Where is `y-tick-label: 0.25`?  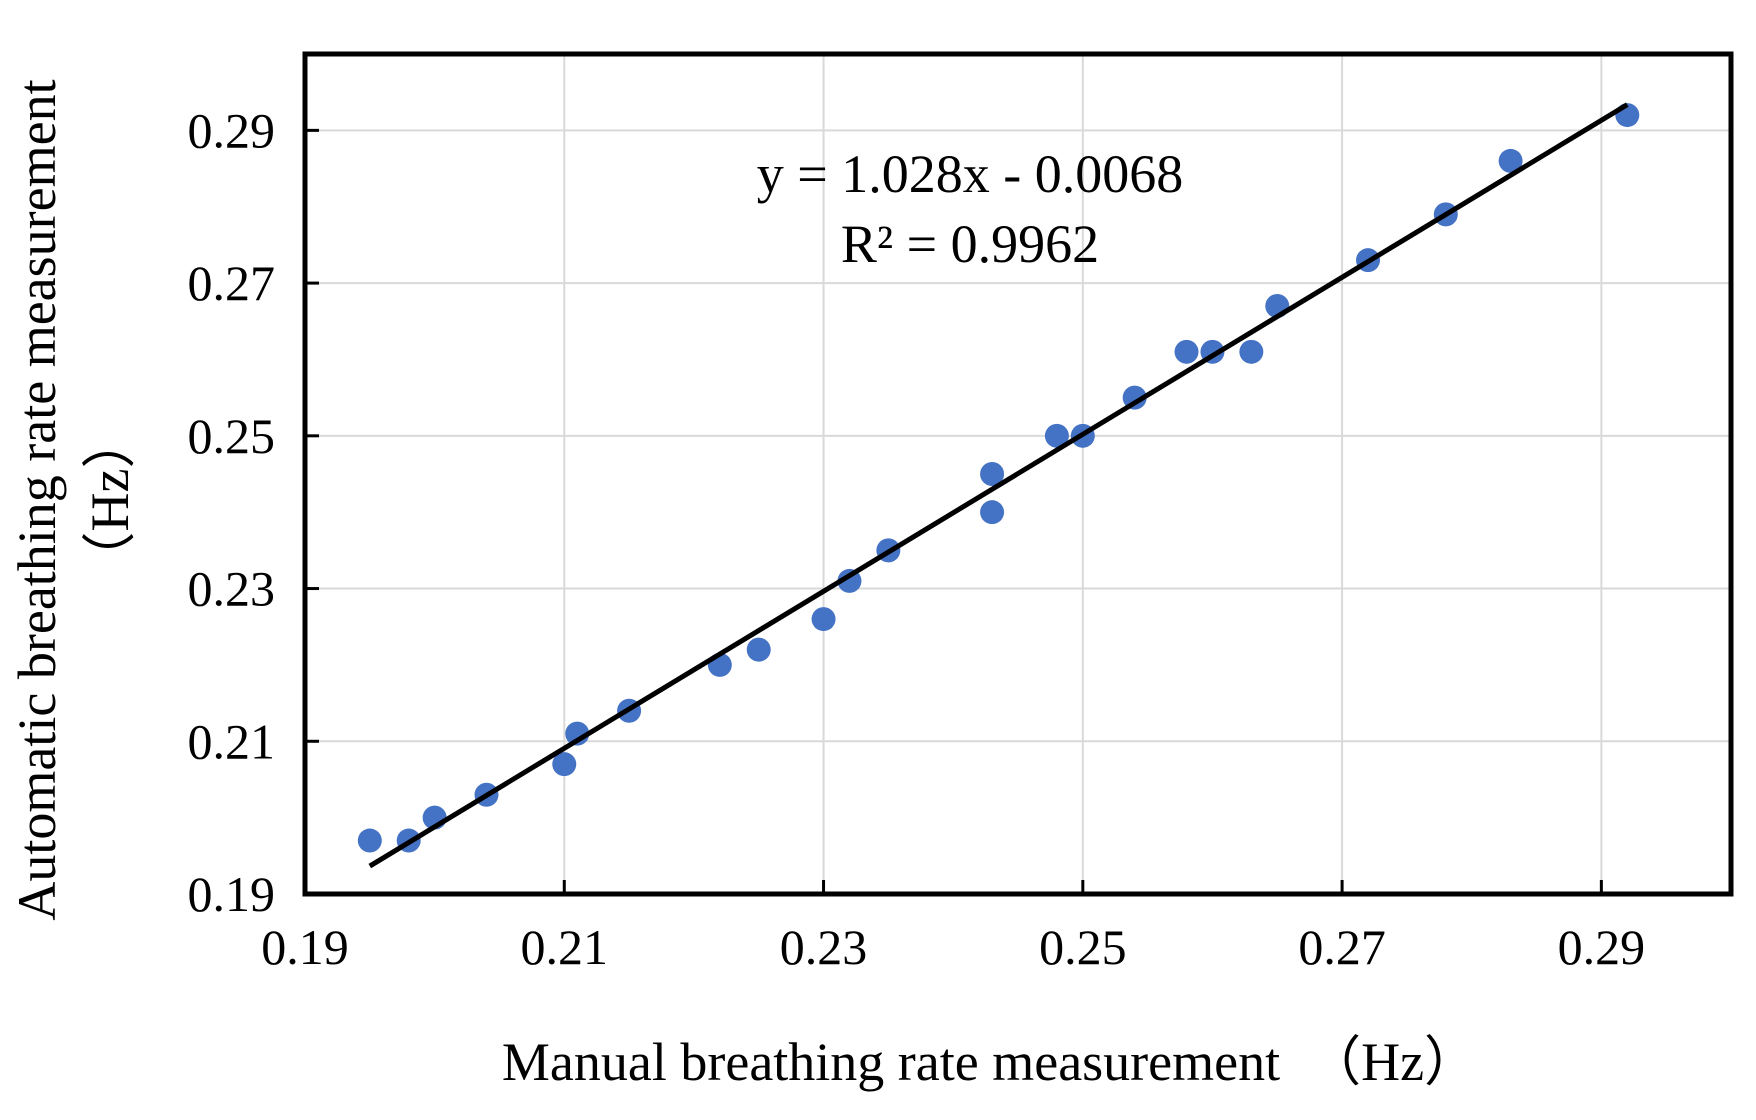 y-tick-label: 0.25 is located at coordinates (232, 436).